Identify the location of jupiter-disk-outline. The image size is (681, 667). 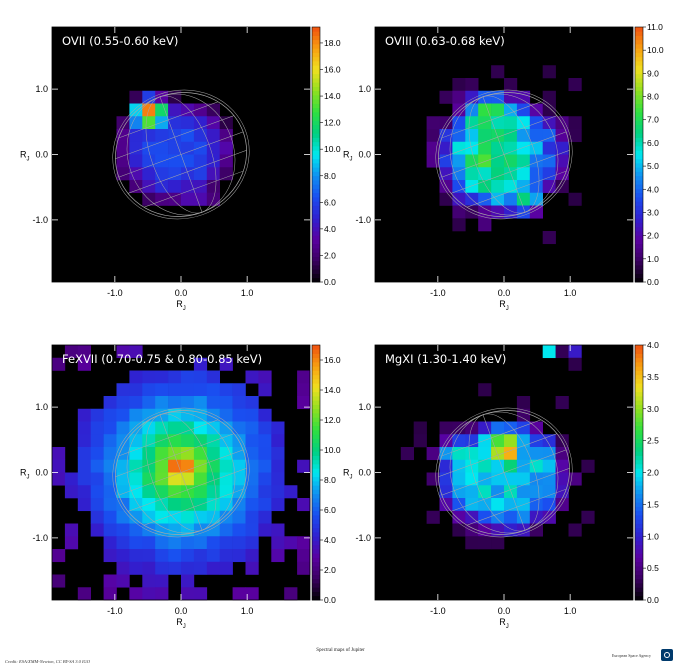
(181, 154).